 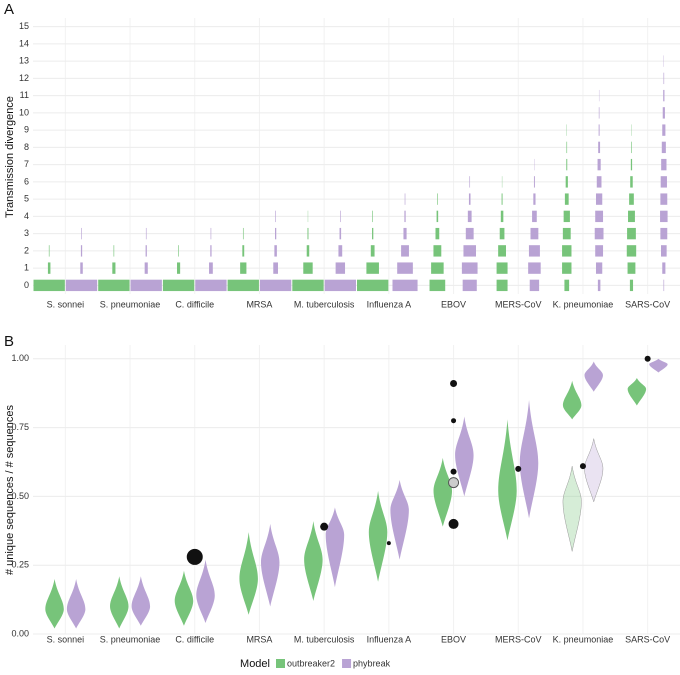 I want to click on x-tick-label: EBOV, so click(x=453, y=304).